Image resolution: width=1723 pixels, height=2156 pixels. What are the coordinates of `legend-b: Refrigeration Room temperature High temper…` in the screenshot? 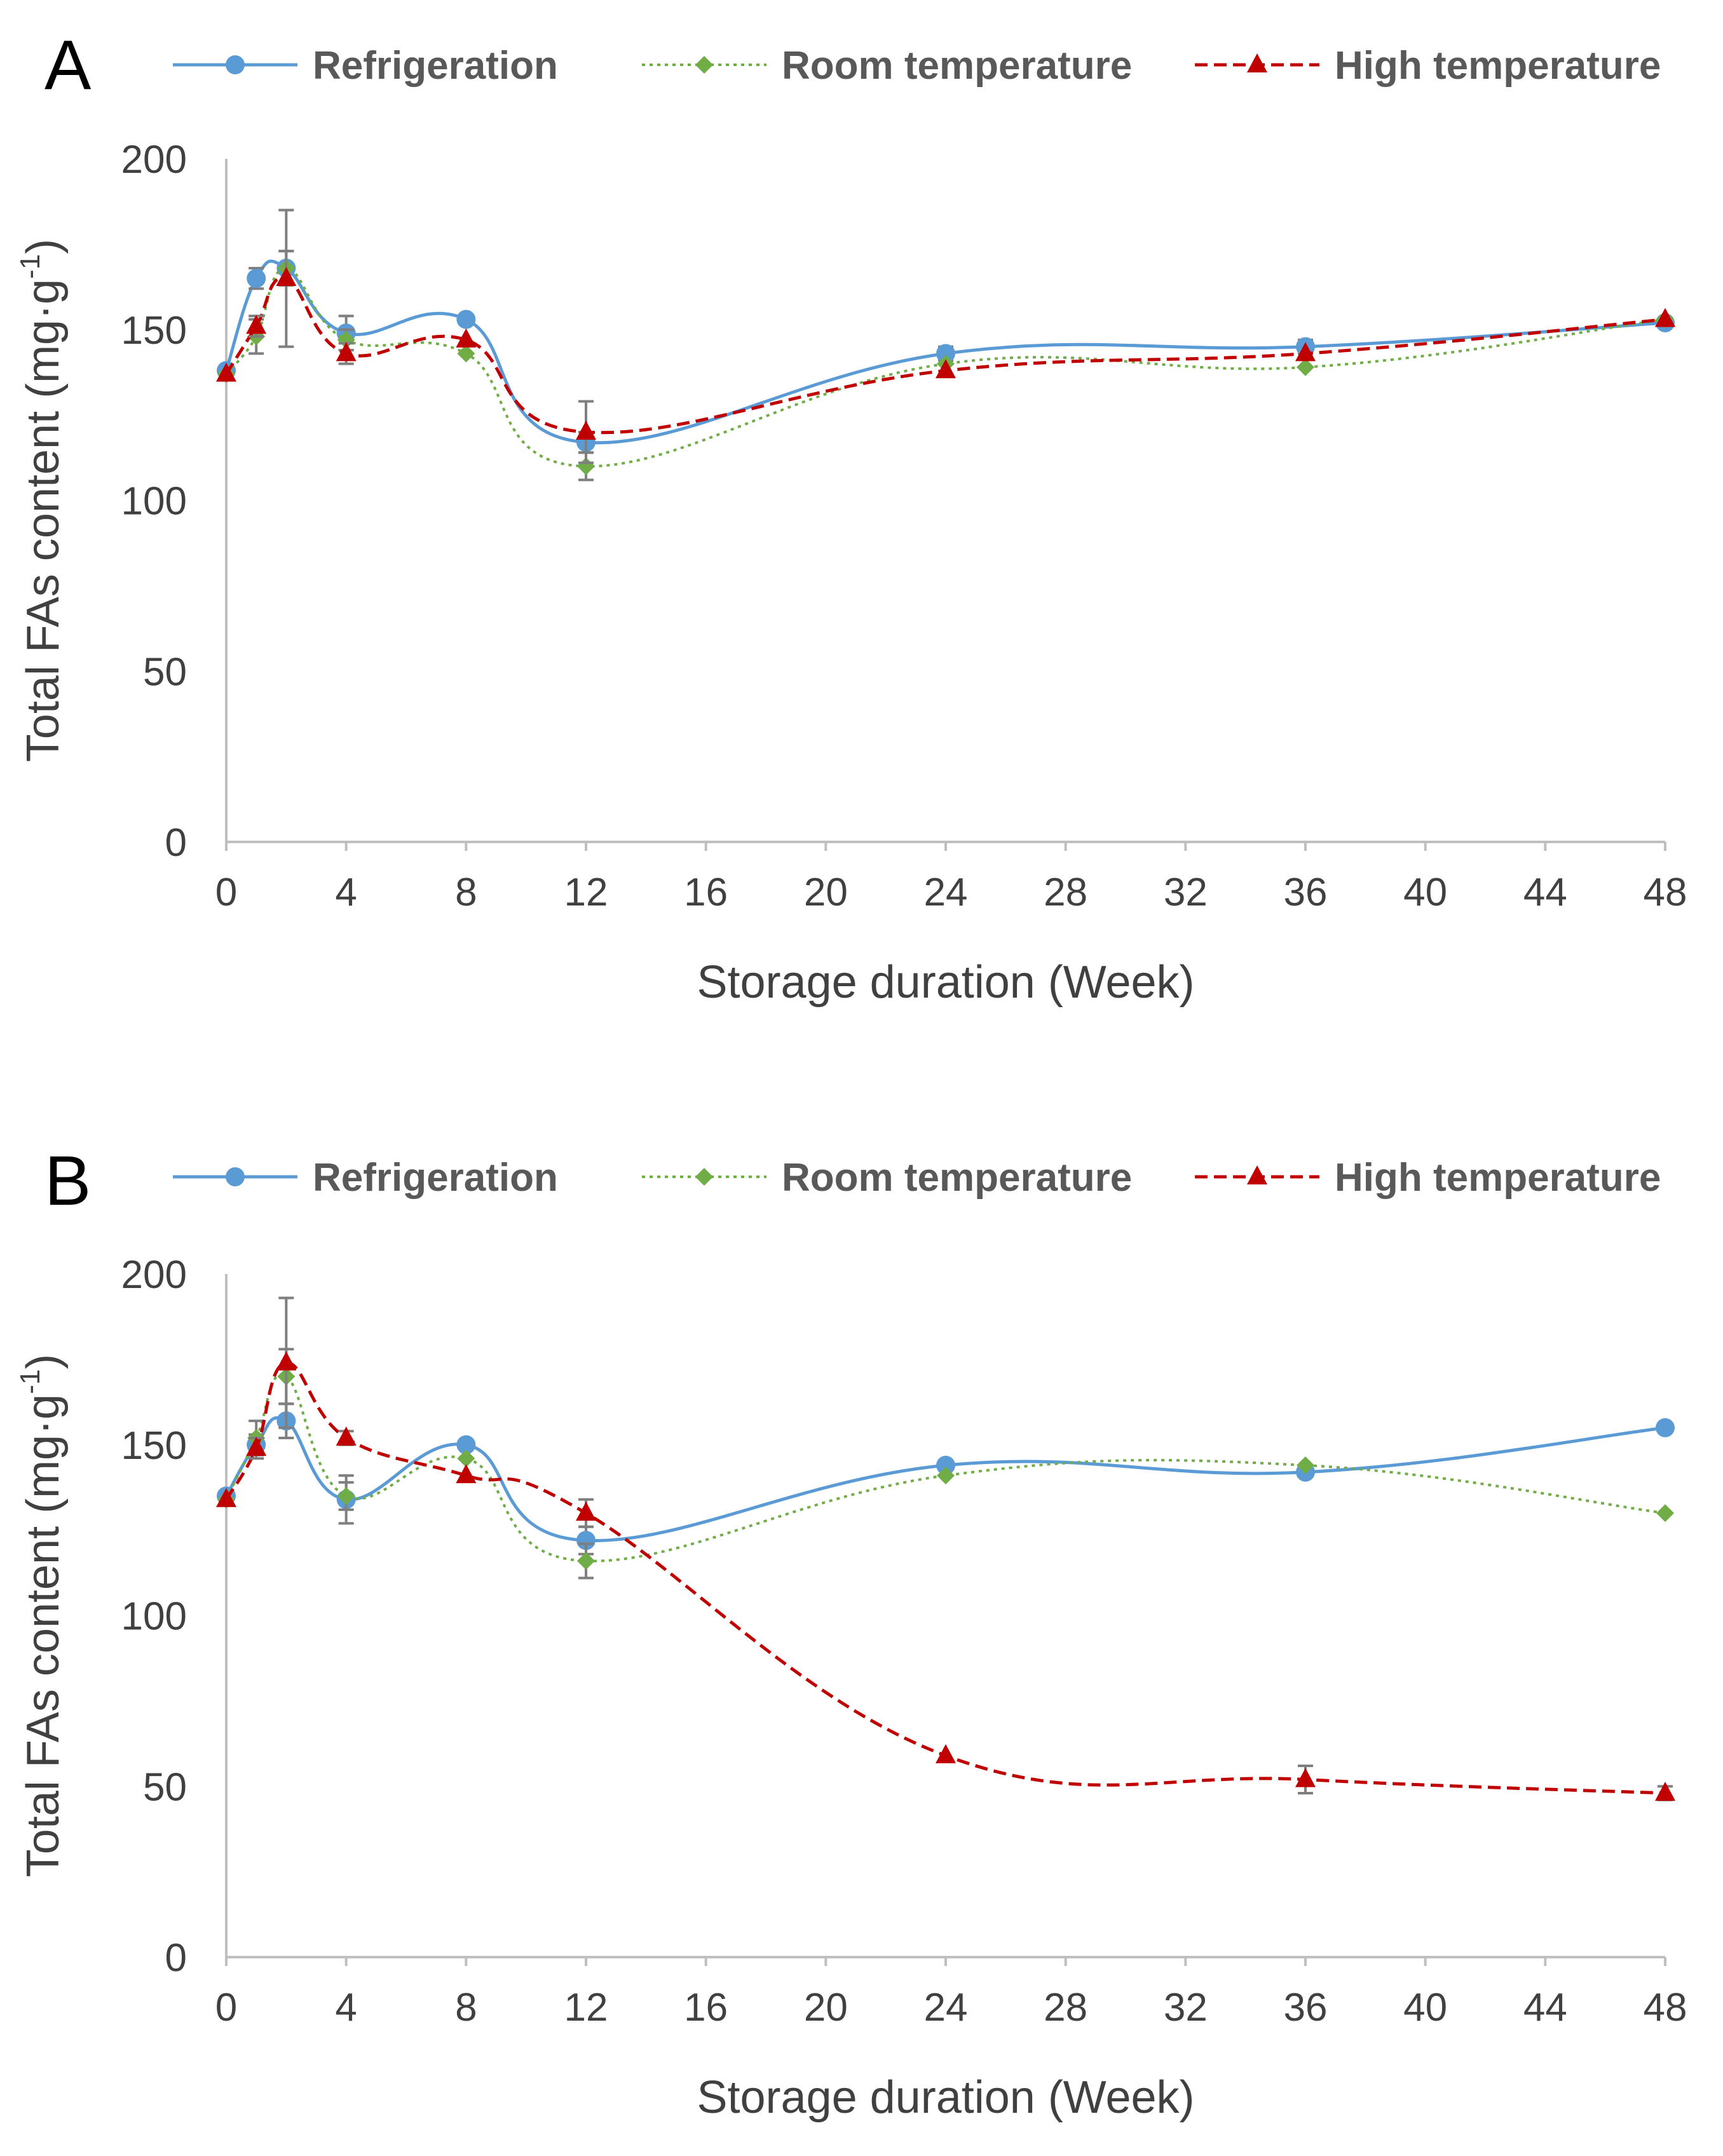 It's located at (917, 1178).